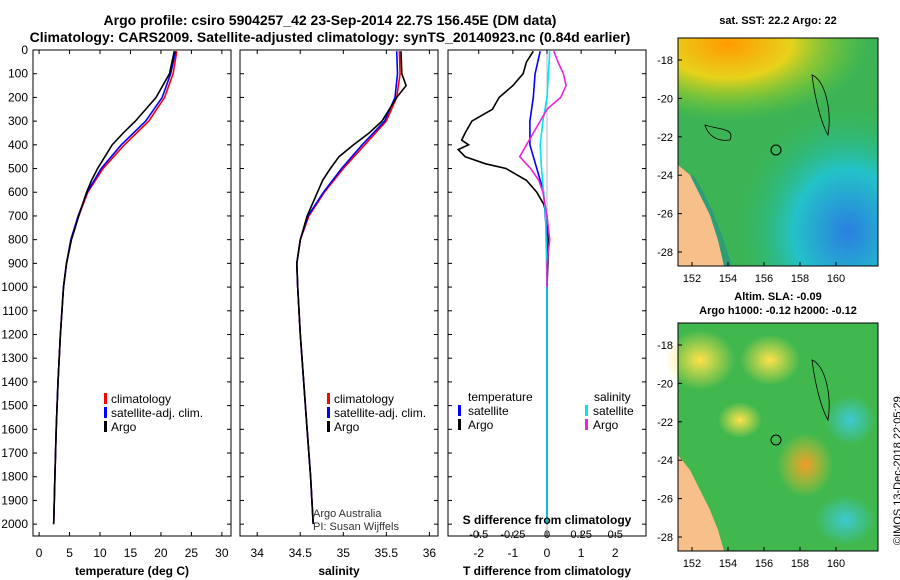 This screenshot has height=580, width=900. Describe the element at coordinates (69, 553) in the screenshot. I see `x-tick-label: 5` at that location.